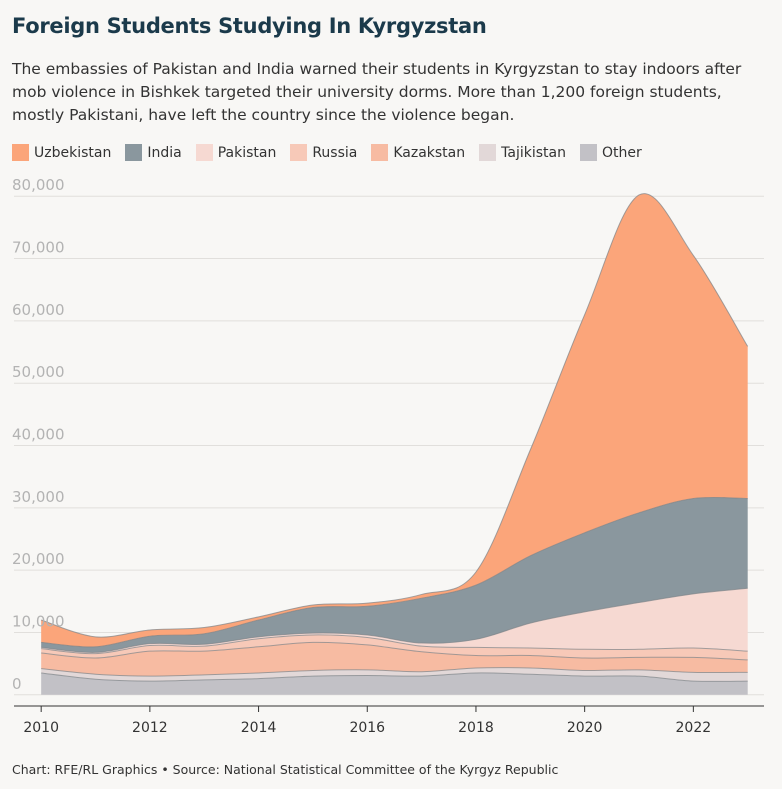  Describe the element at coordinates (41, 728) in the screenshot. I see `x-tick-label: 2010` at that location.